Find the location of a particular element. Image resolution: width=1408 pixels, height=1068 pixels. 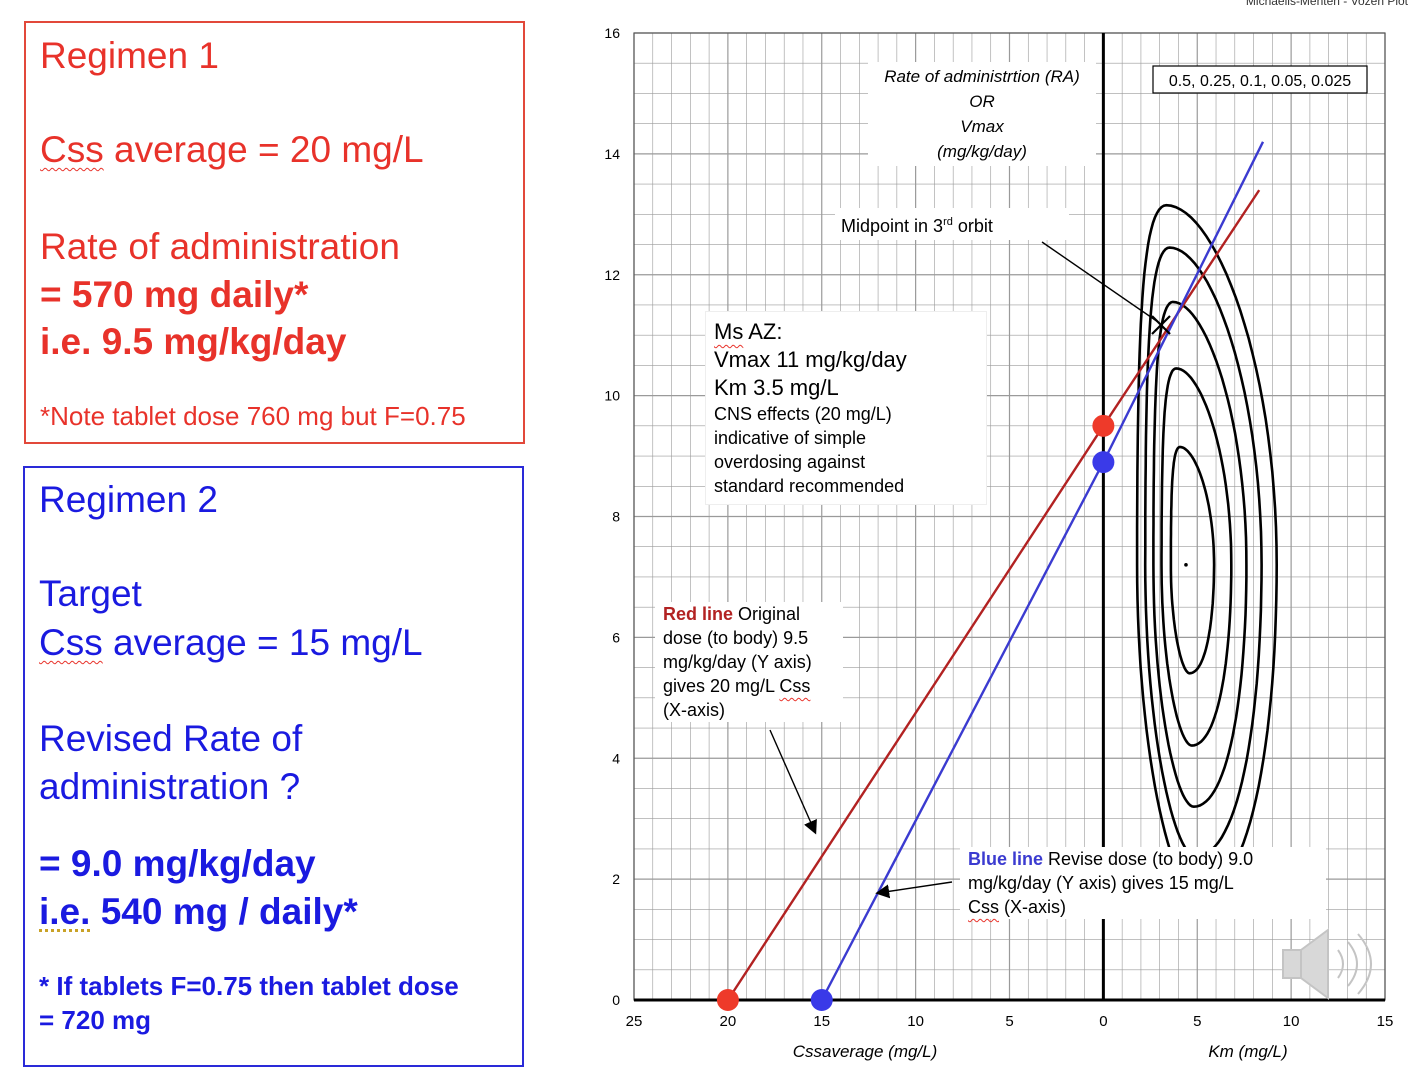

ms-az-name-rest: AZ: is located at coordinates (762, 331).